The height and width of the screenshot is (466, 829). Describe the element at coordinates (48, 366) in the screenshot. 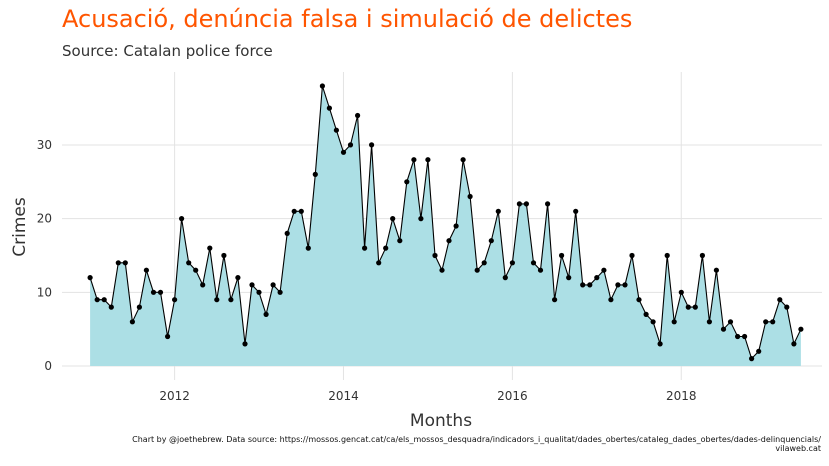

I see `y-tick-label: 0` at that location.